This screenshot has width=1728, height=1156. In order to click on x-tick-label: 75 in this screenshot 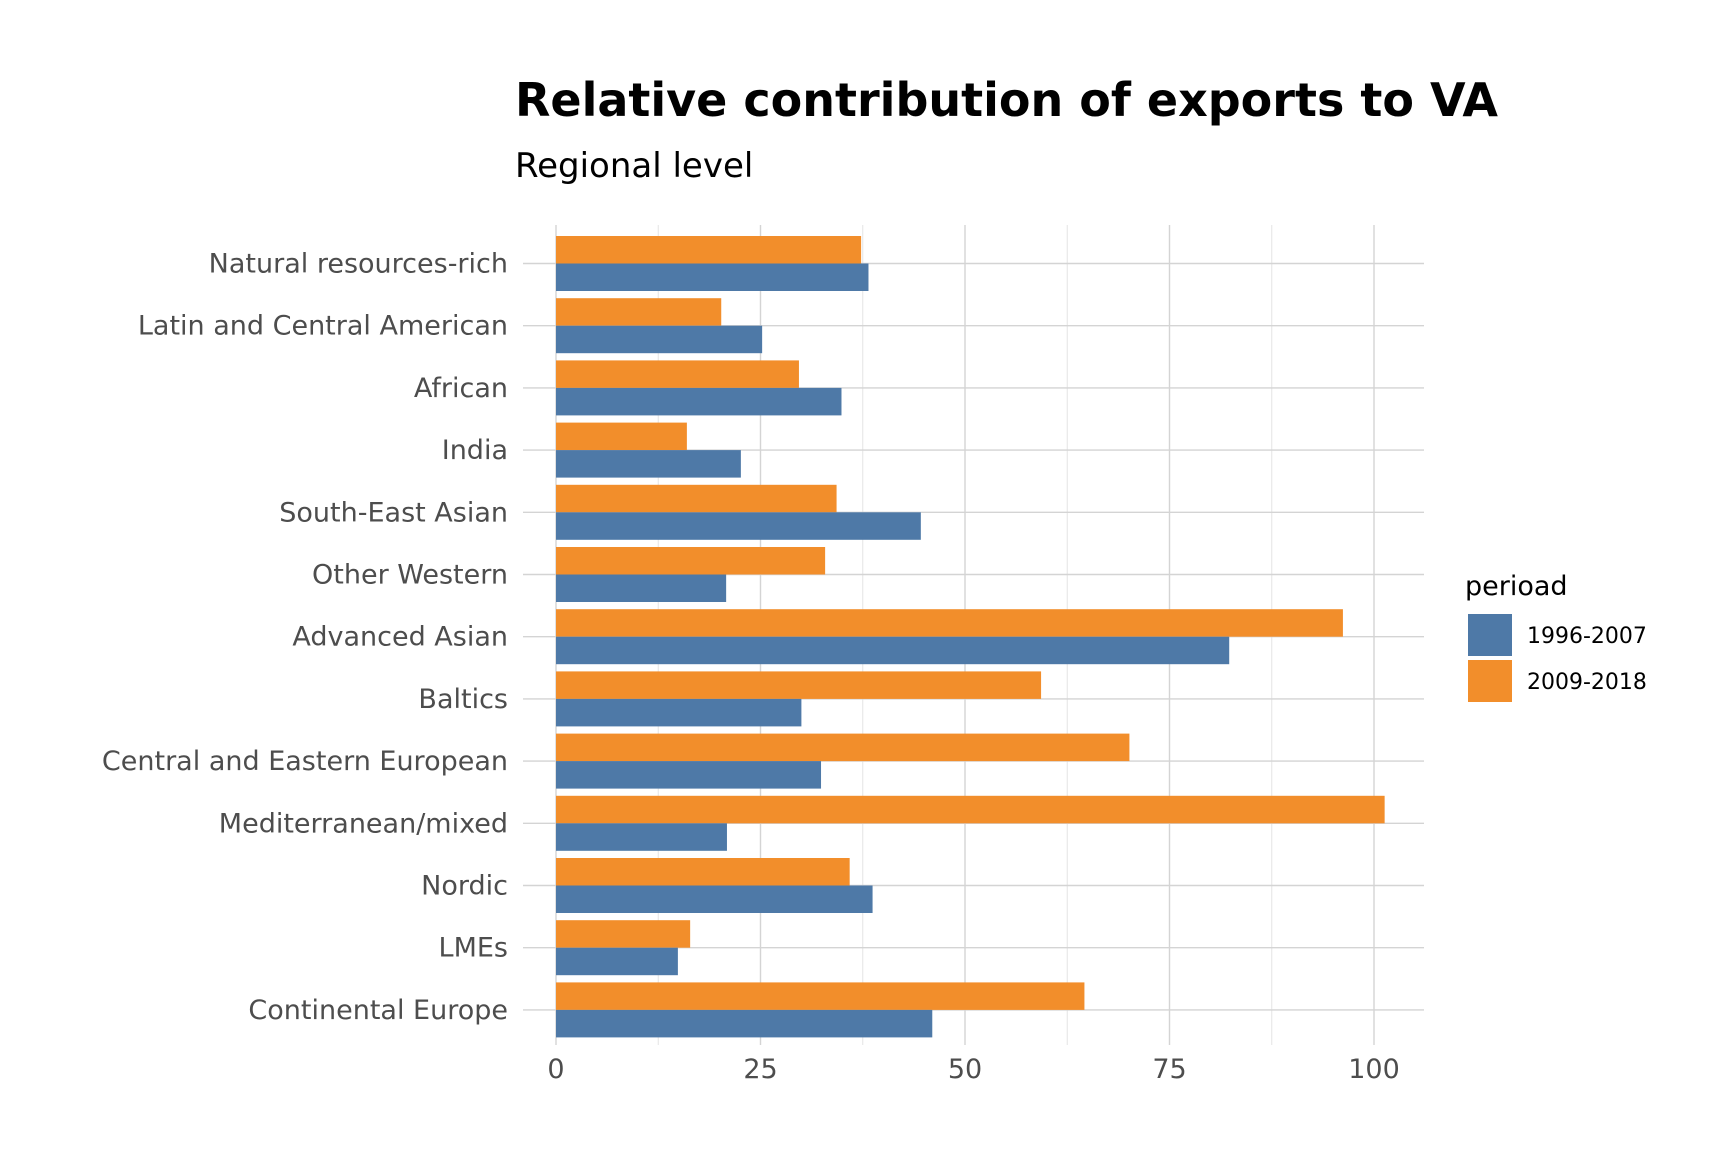, I will do `click(1169, 1069)`.